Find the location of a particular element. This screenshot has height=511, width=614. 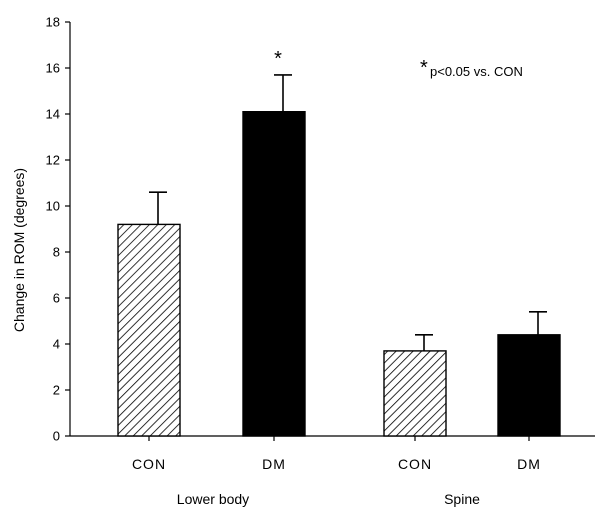

x-axis is located at coordinates (332, 438).